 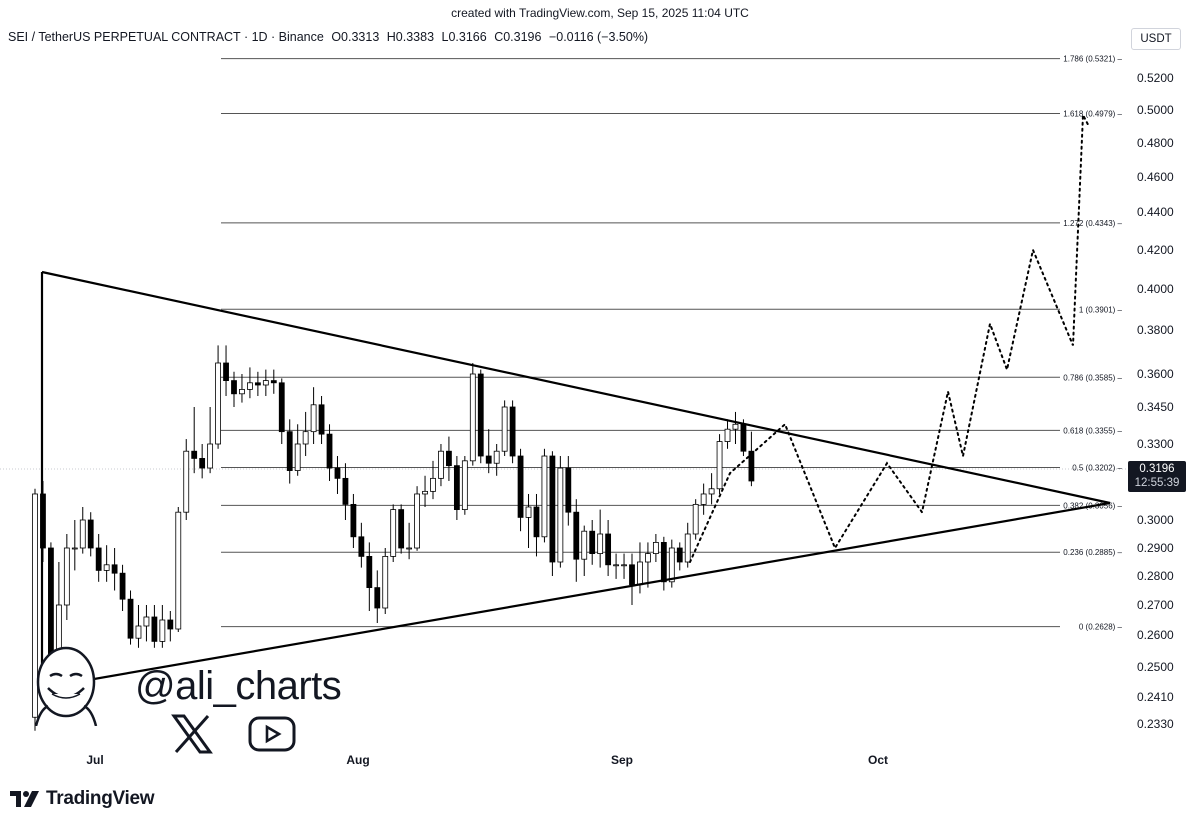 I want to click on y-tick-label: 0.4600, so click(x=1155, y=177).